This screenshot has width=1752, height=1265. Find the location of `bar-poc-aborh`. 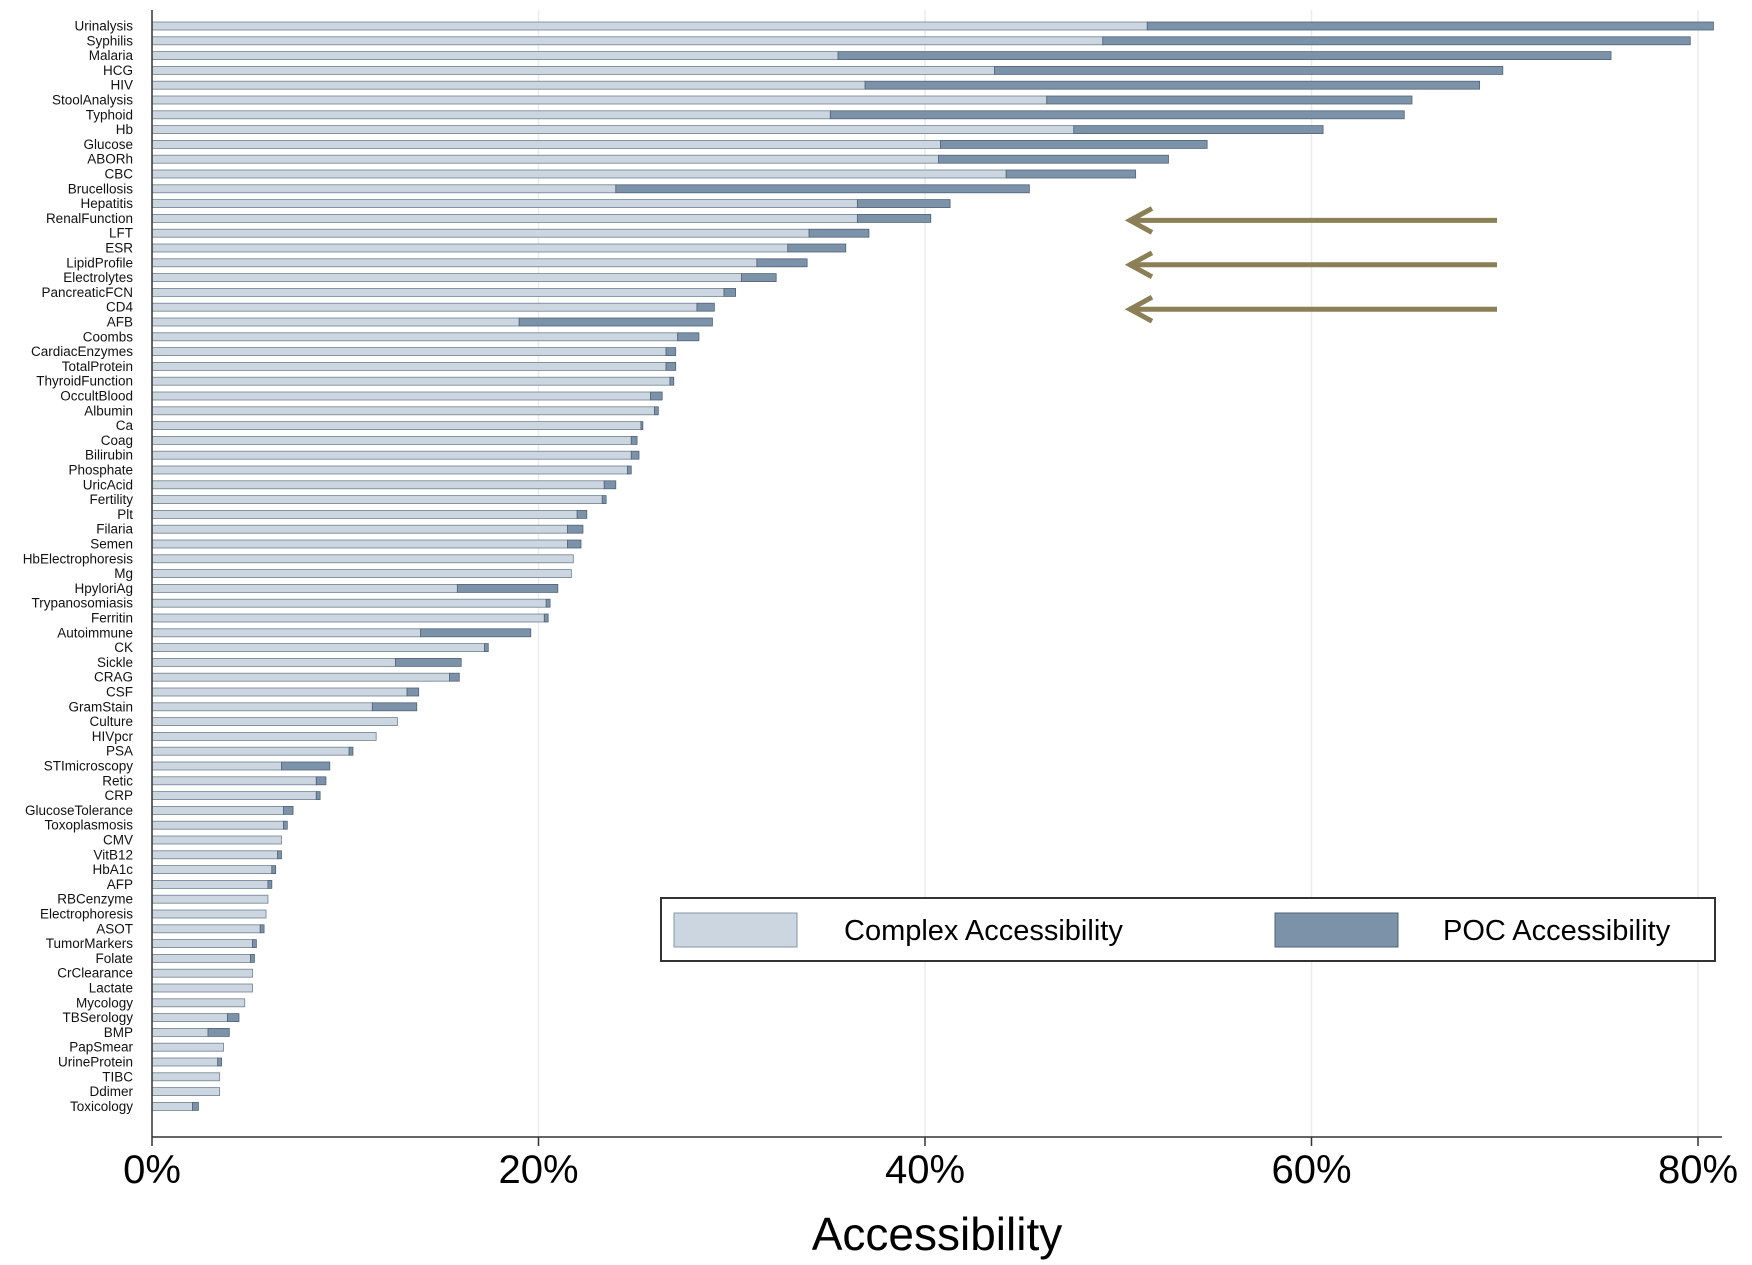

bar-poc-aborh is located at coordinates (1053, 159).